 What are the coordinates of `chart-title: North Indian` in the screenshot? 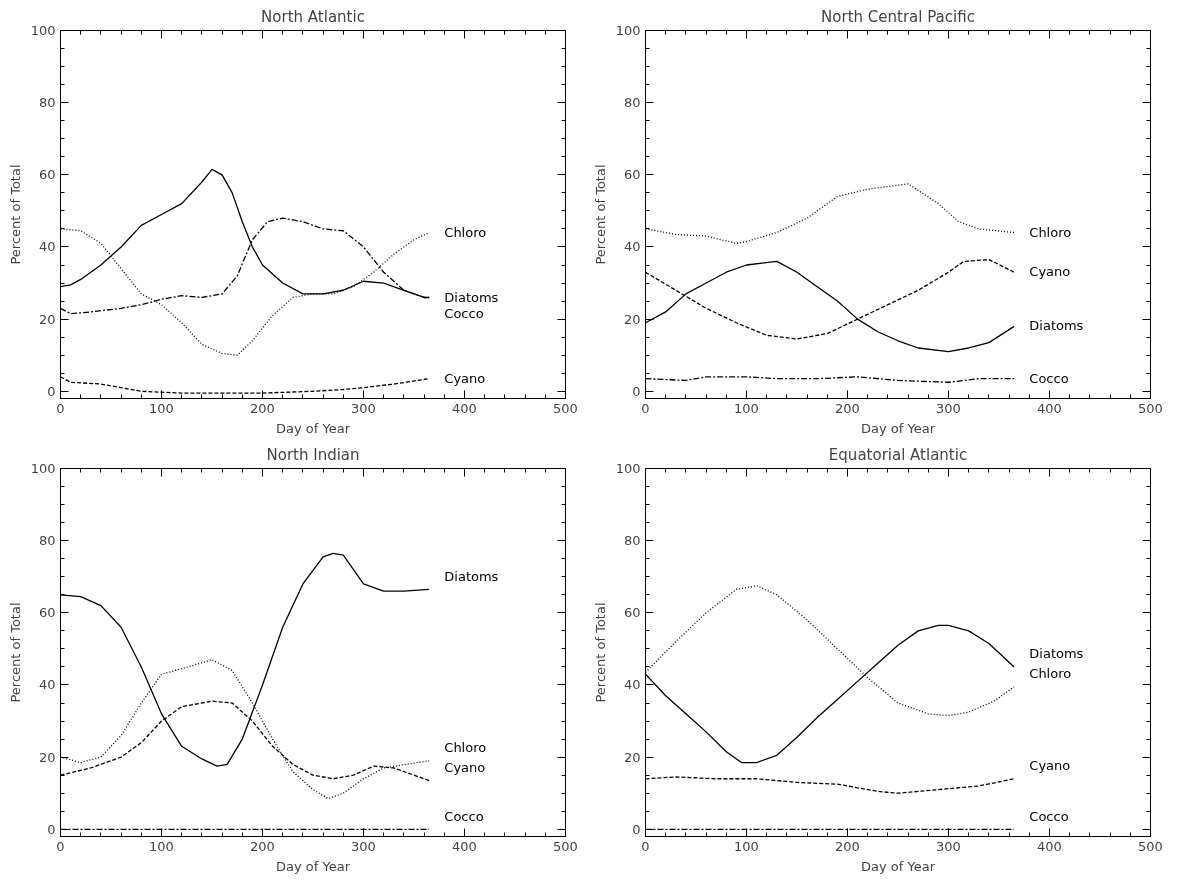 It's located at (313, 454).